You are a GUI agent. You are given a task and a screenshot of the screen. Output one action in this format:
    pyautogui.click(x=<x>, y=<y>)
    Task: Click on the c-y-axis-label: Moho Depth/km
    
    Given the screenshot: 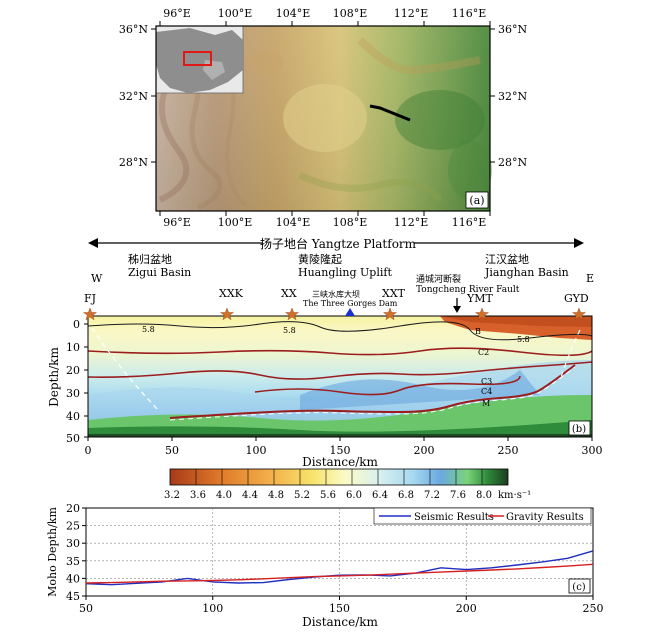 What is the action you would take?
    pyautogui.click(x=52, y=552)
    